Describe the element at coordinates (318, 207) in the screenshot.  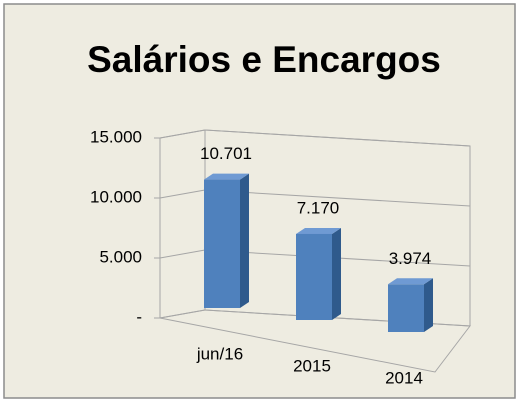
I see `value-label: 7.170` at that location.